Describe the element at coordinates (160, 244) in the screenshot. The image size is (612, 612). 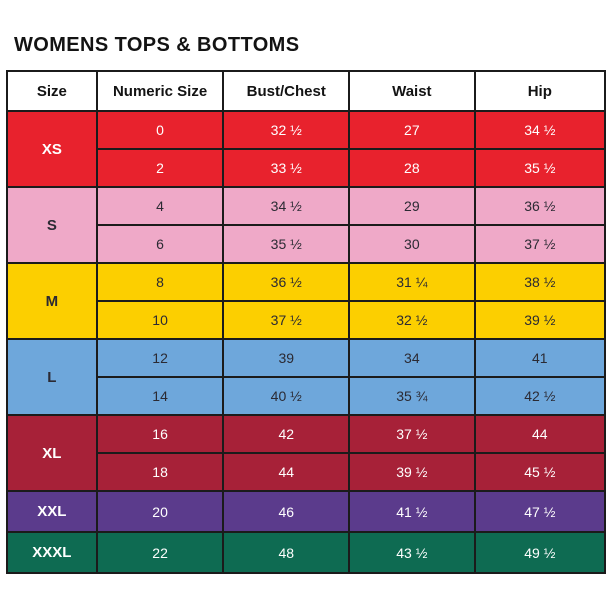
I see `measurement-cell: 6` at that location.